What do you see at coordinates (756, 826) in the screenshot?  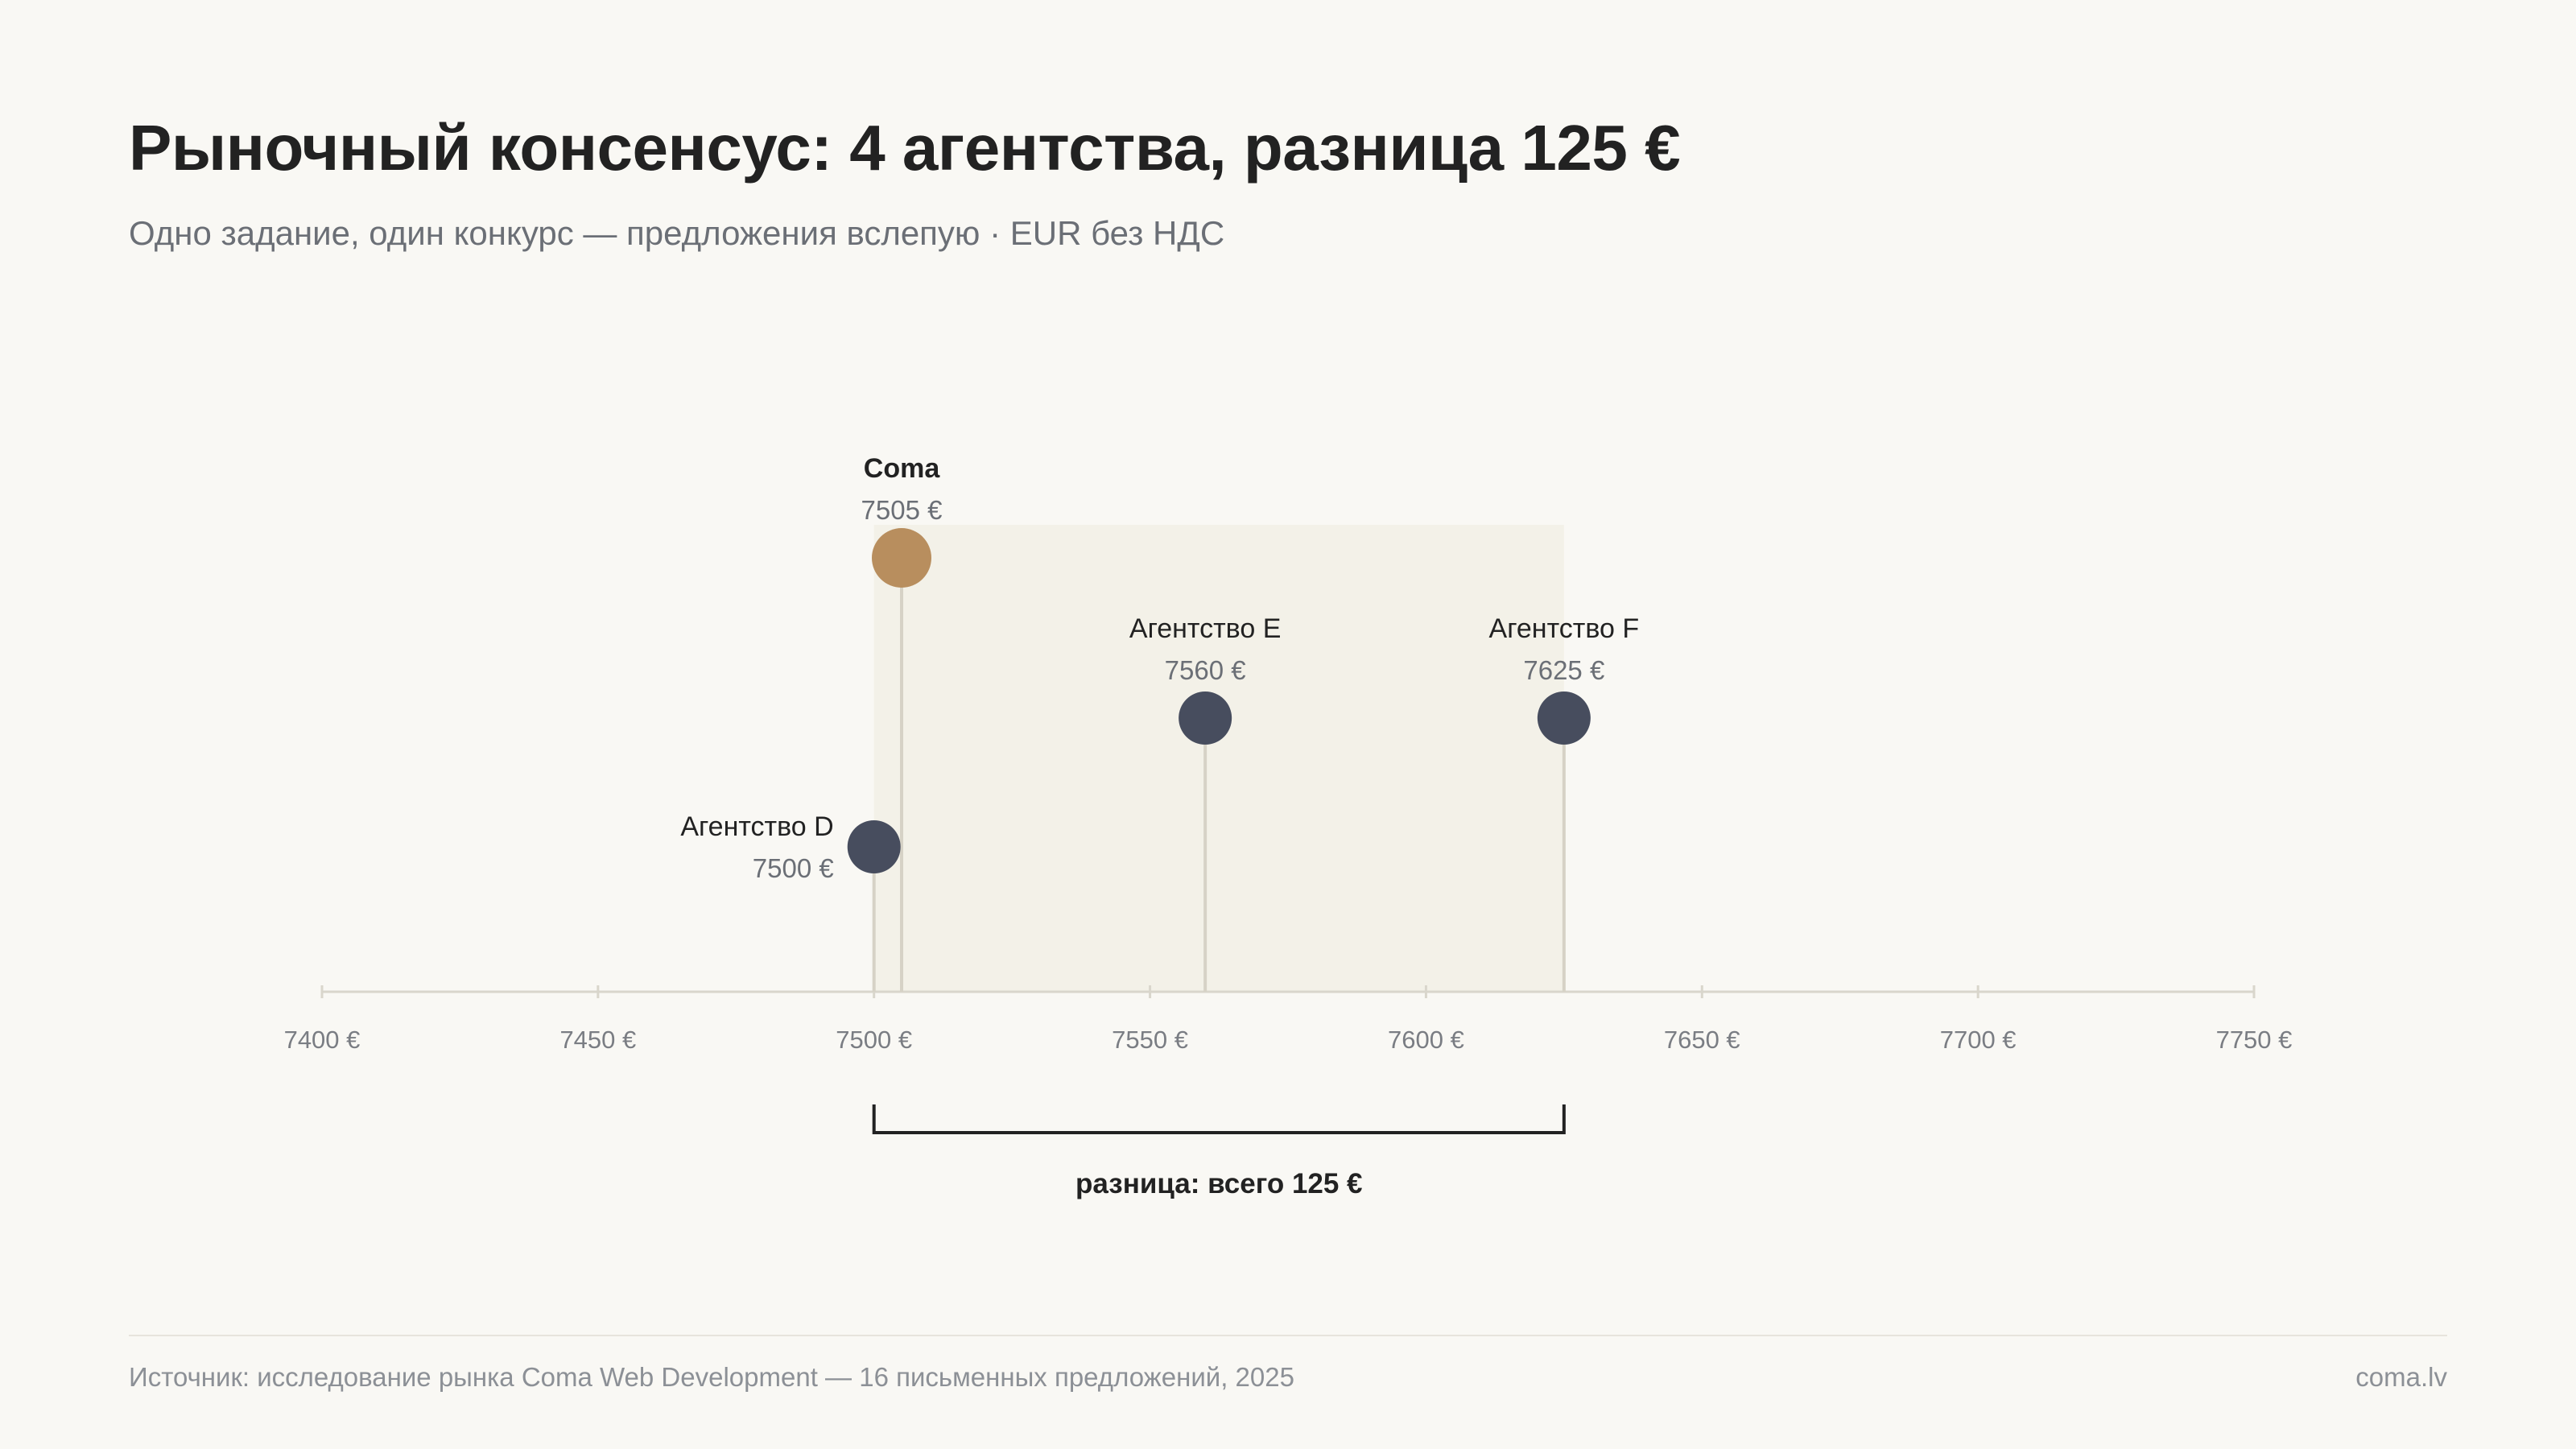 I see `point-name-label: Агентство D` at bounding box center [756, 826].